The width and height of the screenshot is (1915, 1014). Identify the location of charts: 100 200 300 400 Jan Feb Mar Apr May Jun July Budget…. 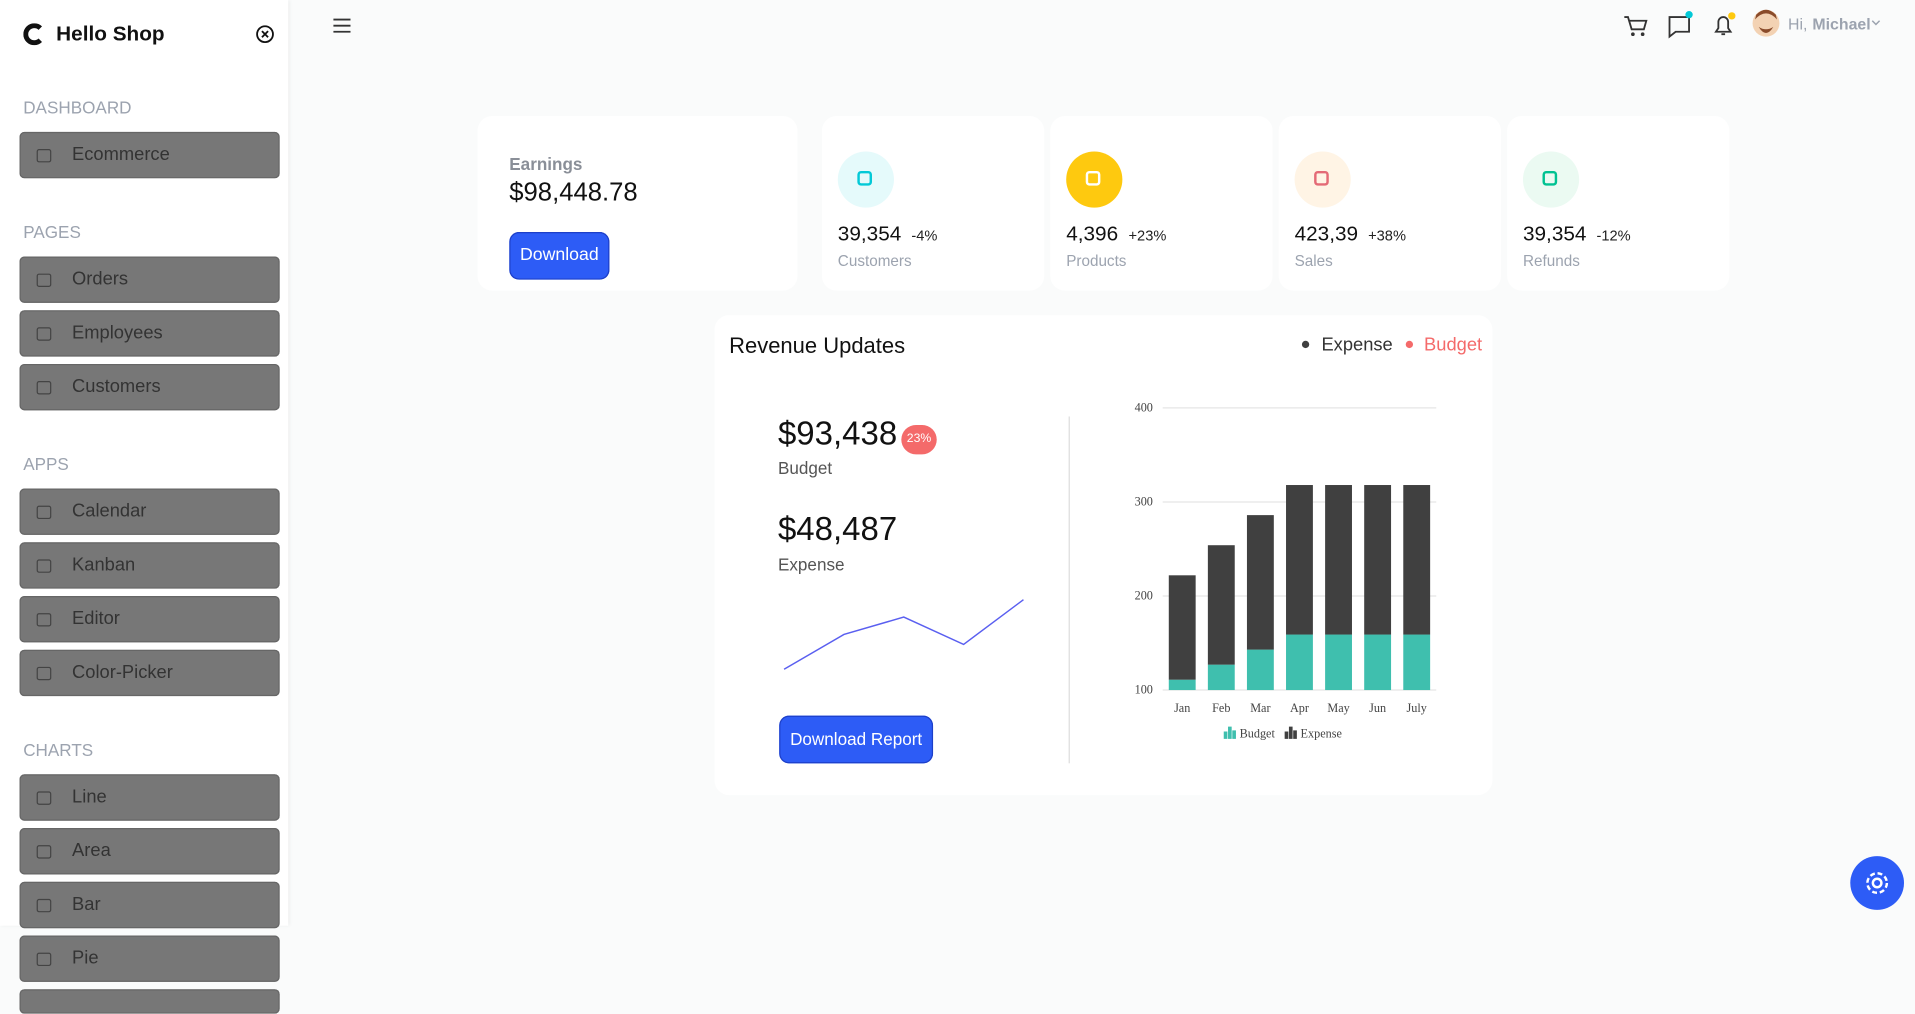
(1110, 571).